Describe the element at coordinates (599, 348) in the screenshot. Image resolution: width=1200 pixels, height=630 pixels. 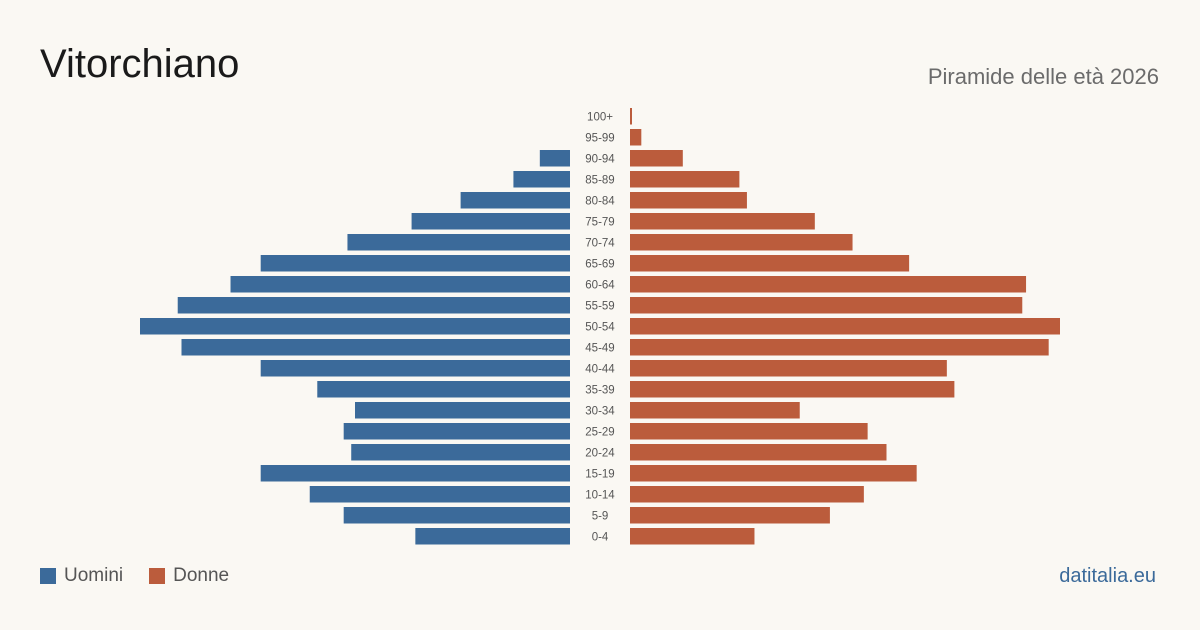
I see `age-label-45-49: 45-49` at that location.